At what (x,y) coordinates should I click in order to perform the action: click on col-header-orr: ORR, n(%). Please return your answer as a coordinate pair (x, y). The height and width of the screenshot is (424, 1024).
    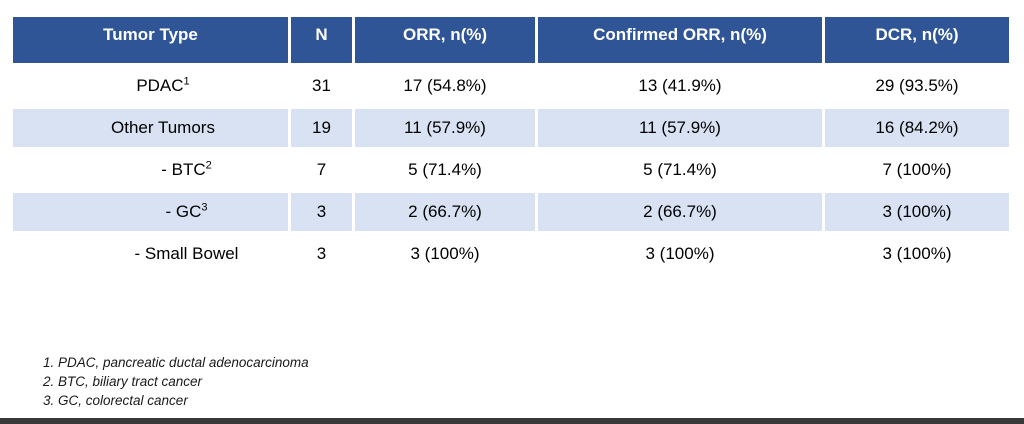
    Looking at the image, I should click on (445, 40).